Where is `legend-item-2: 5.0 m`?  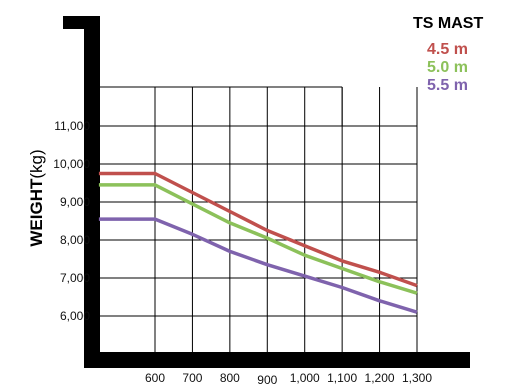 legend-item-2: 5.0 m is located at coordinates (447, 67).